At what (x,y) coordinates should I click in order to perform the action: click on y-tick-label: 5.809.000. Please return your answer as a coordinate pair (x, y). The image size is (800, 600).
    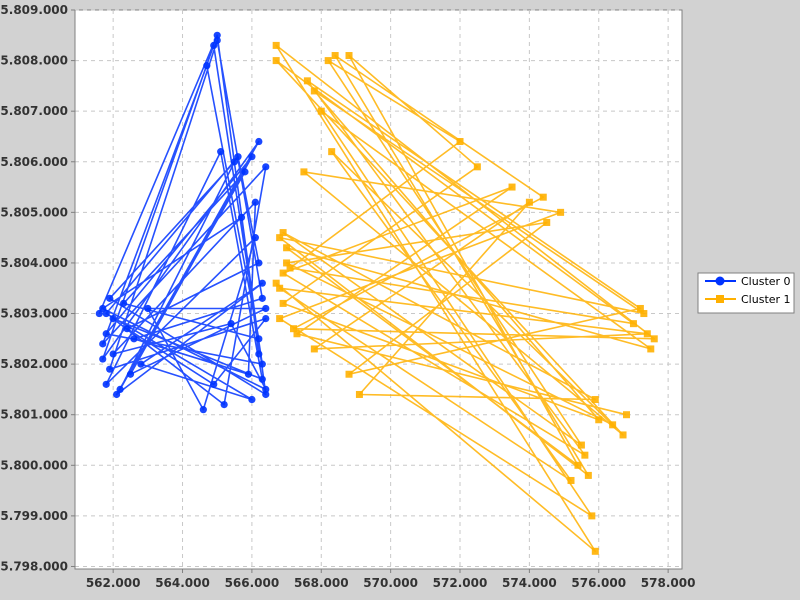
    Looking at the image, I should click on (34, 10).